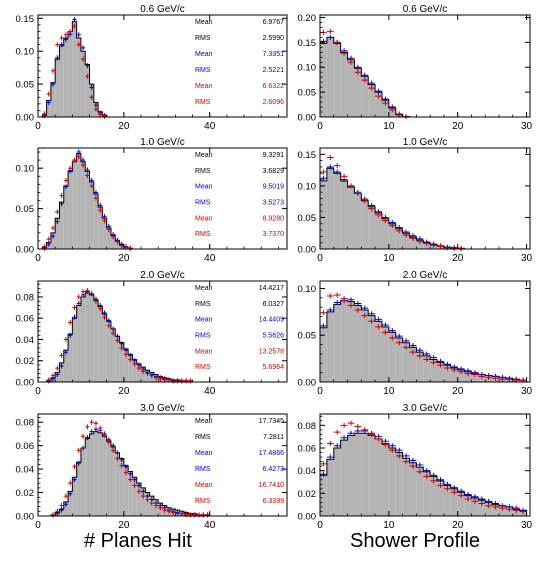  Describe the element at coordinates (389, 525) in the screenshot. I see `x-tick-label: 10` at that location.